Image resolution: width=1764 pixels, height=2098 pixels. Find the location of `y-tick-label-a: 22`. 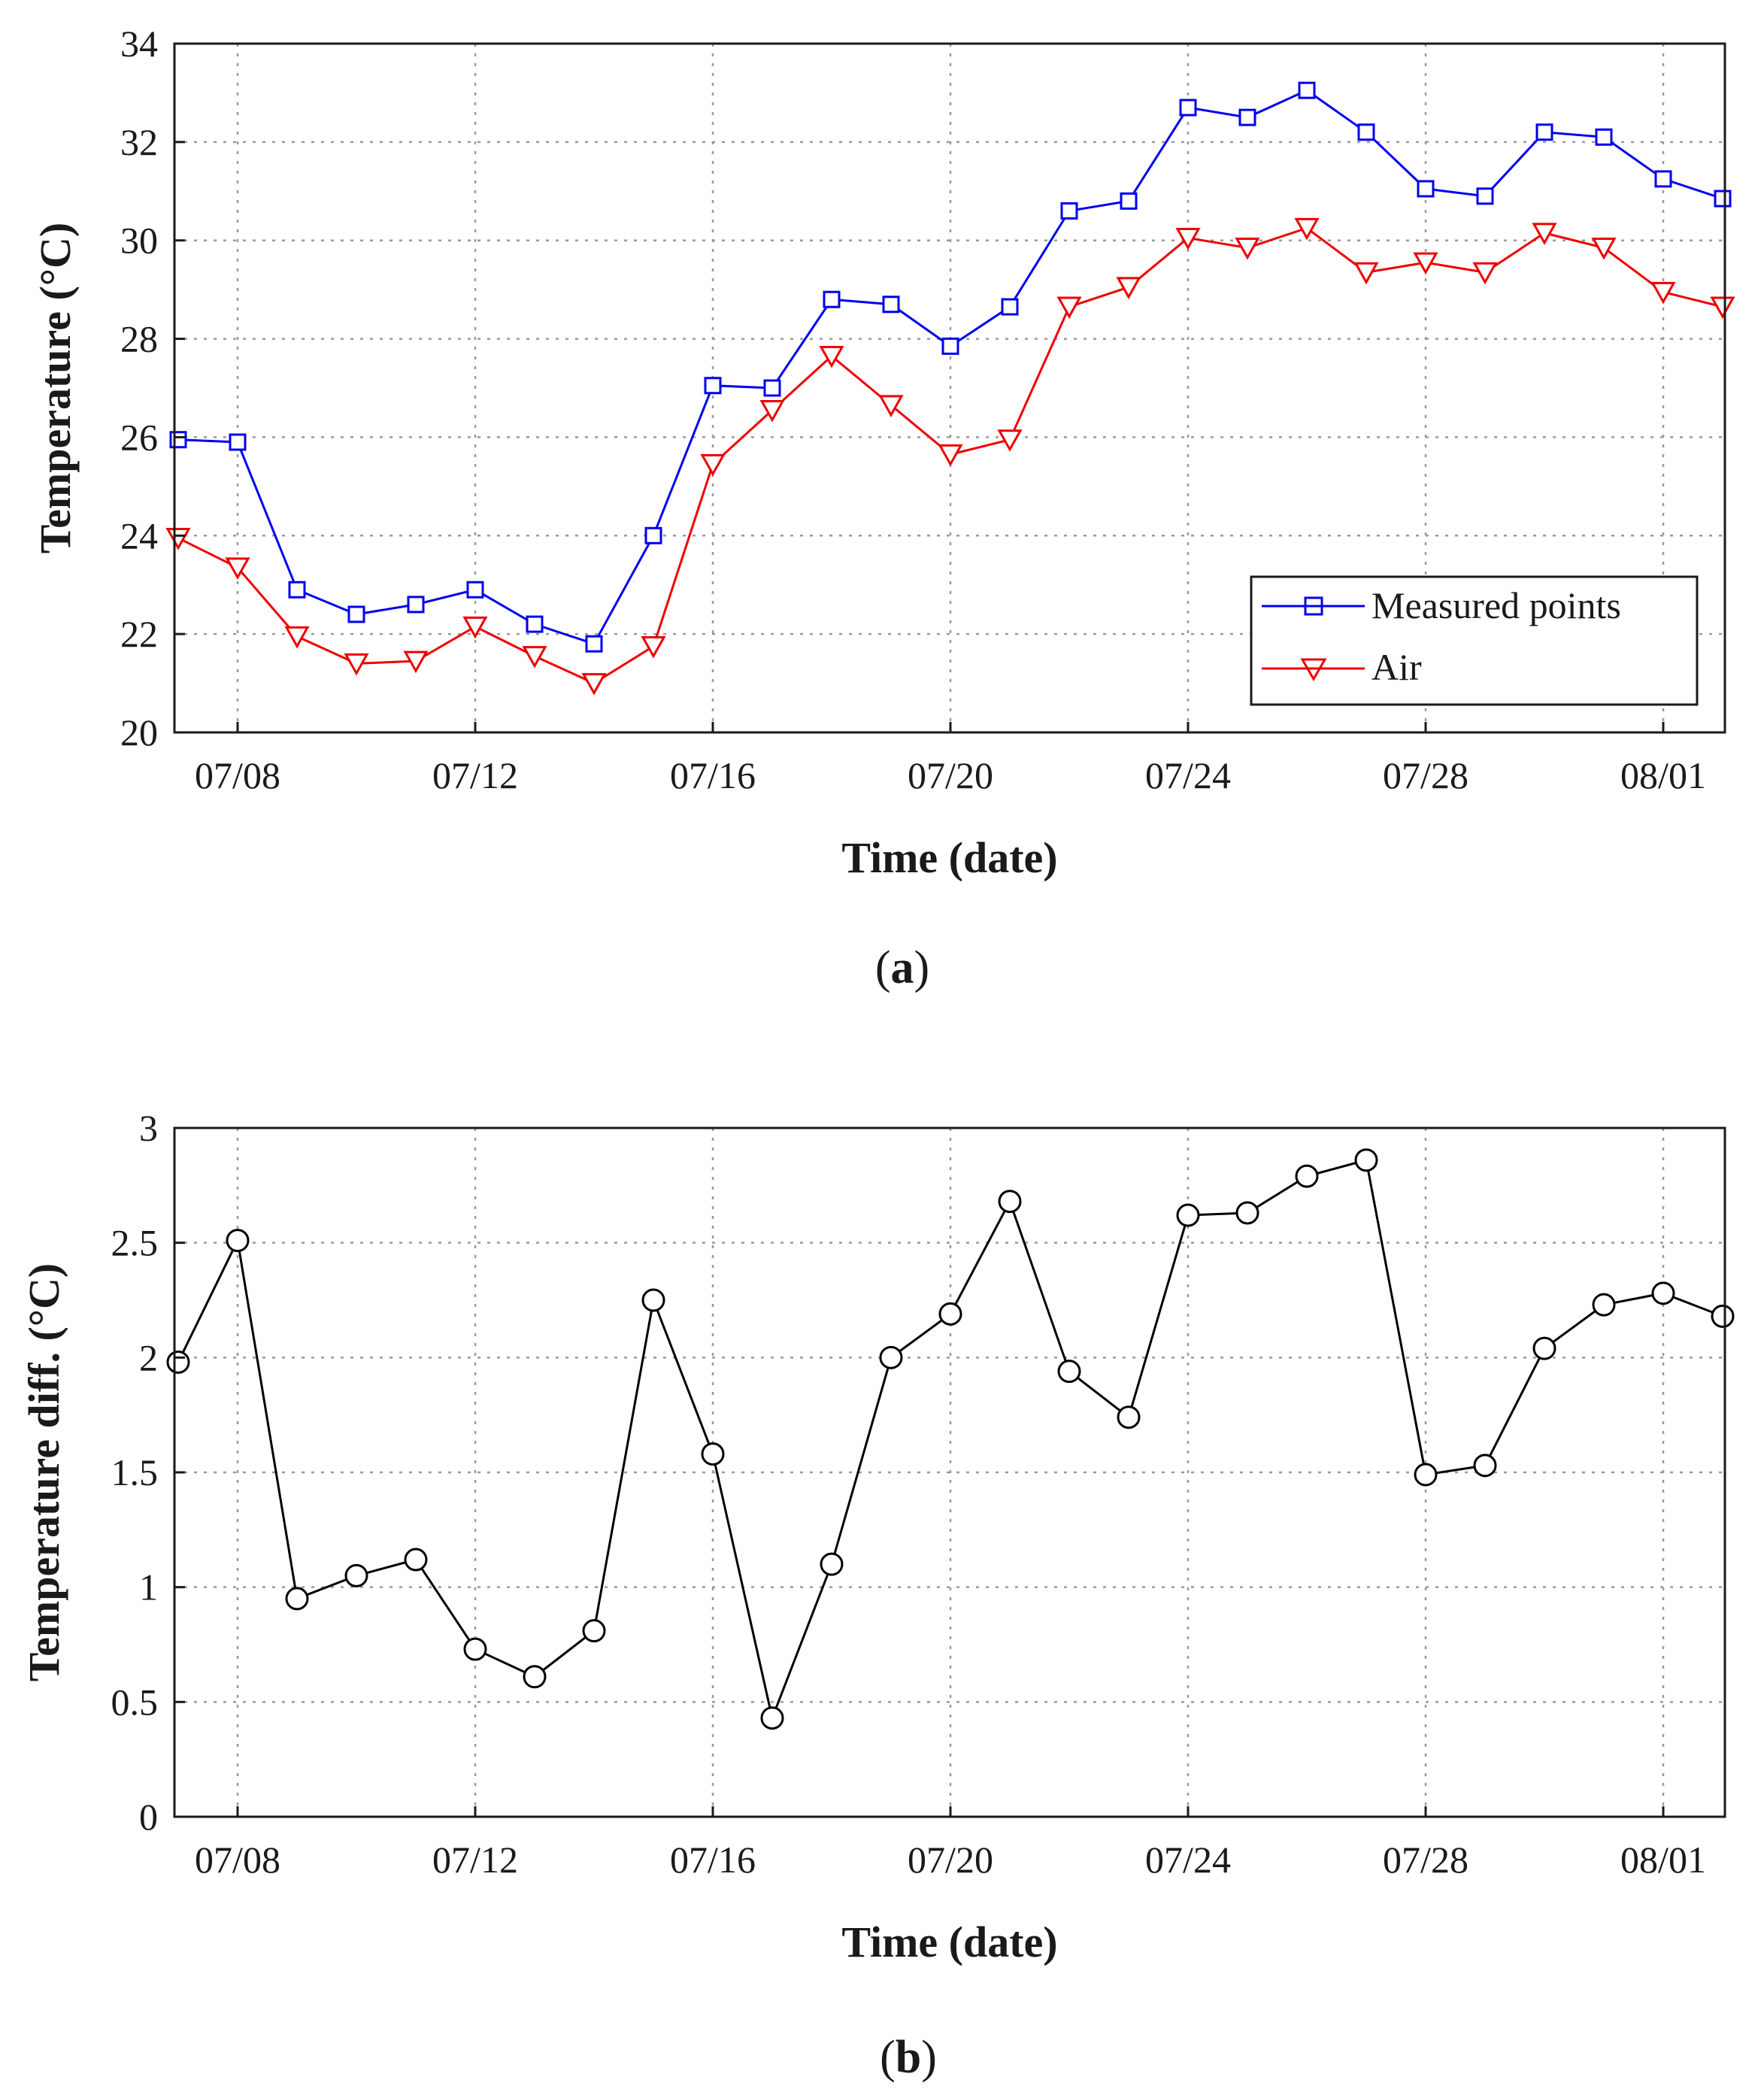

y-tick-label-a: 22 is located at coordinates (139, 634).